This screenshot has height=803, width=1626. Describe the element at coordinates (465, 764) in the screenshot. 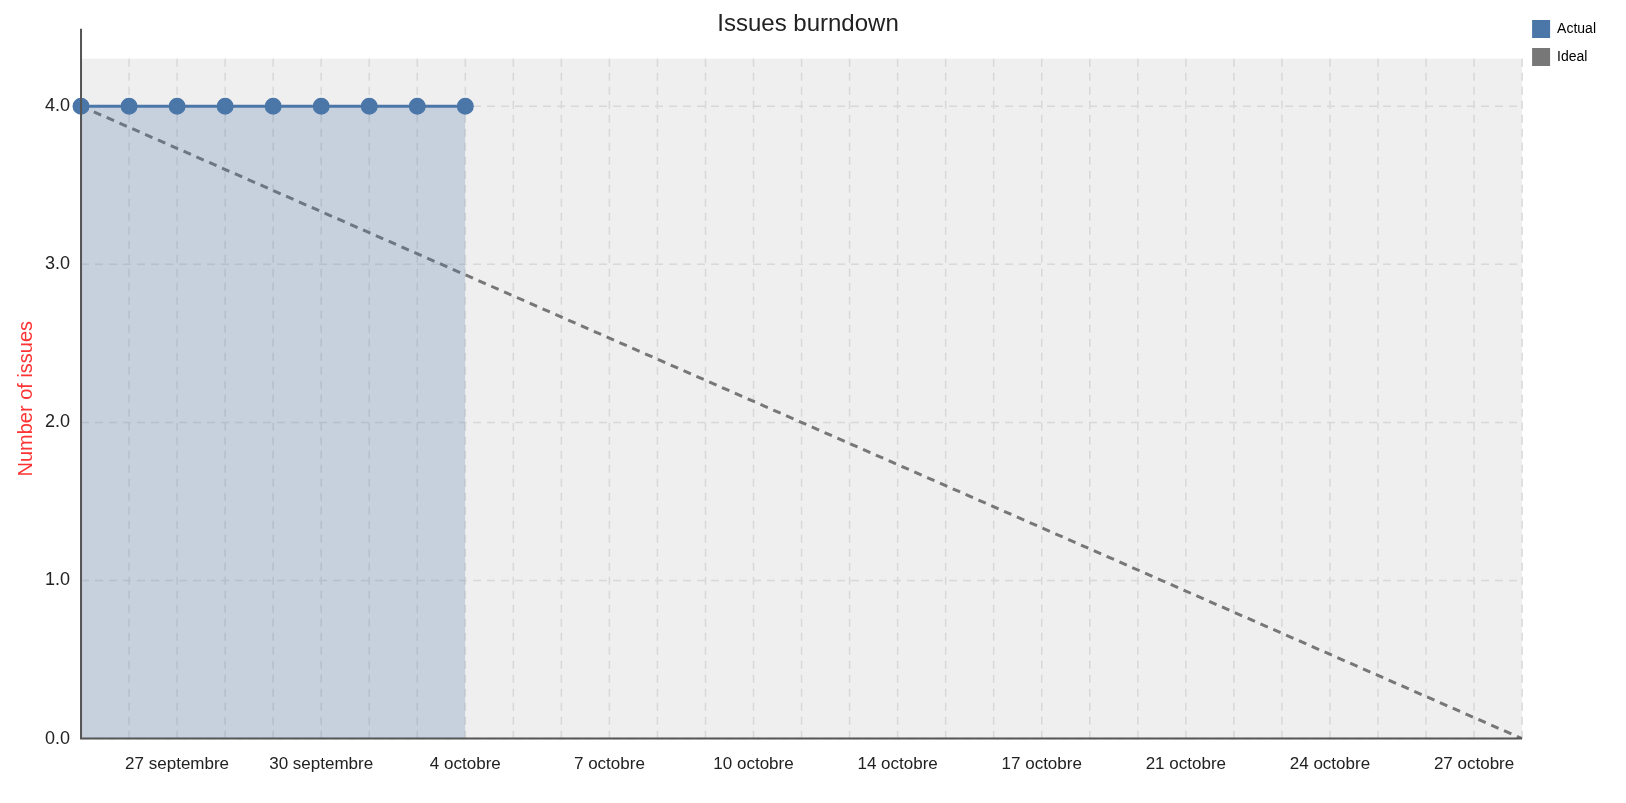

I see `x-tick-label: 4 octobre` at that location.